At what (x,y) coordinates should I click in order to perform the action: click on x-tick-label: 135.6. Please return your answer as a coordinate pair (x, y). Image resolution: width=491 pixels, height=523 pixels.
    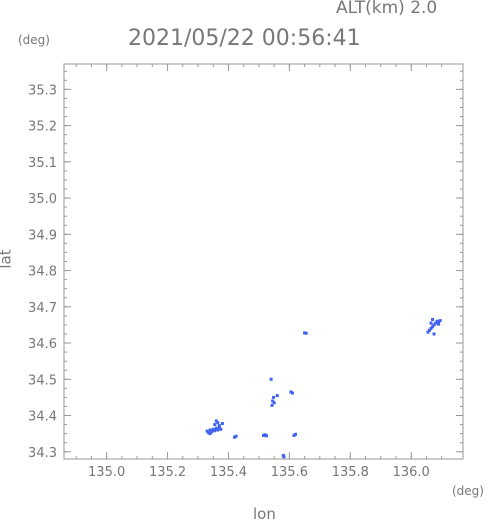
    Looking at the image, I should click on (289, 472).